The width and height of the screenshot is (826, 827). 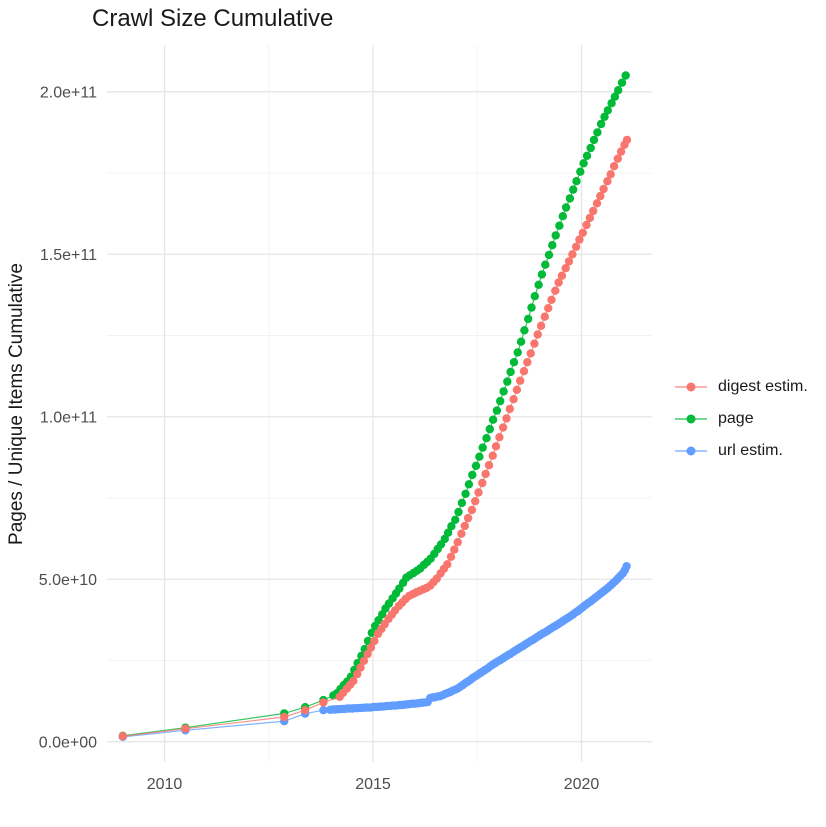 I want to click on y-tick-label: 1.0e+11, so click(x=68, y=417).